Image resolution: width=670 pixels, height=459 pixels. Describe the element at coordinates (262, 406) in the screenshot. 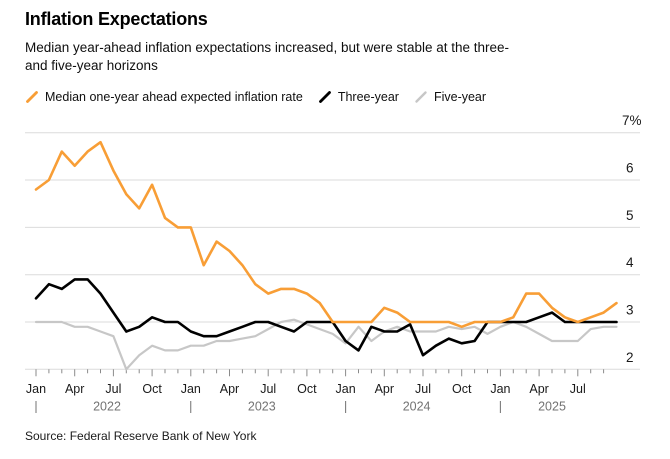

I see `svg-text: 2023` at that location.